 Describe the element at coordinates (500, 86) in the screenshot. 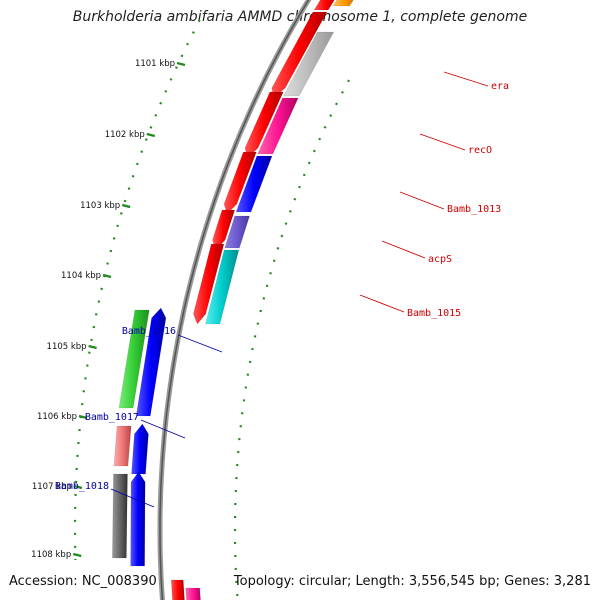

I see `svg-text: era` at that location.